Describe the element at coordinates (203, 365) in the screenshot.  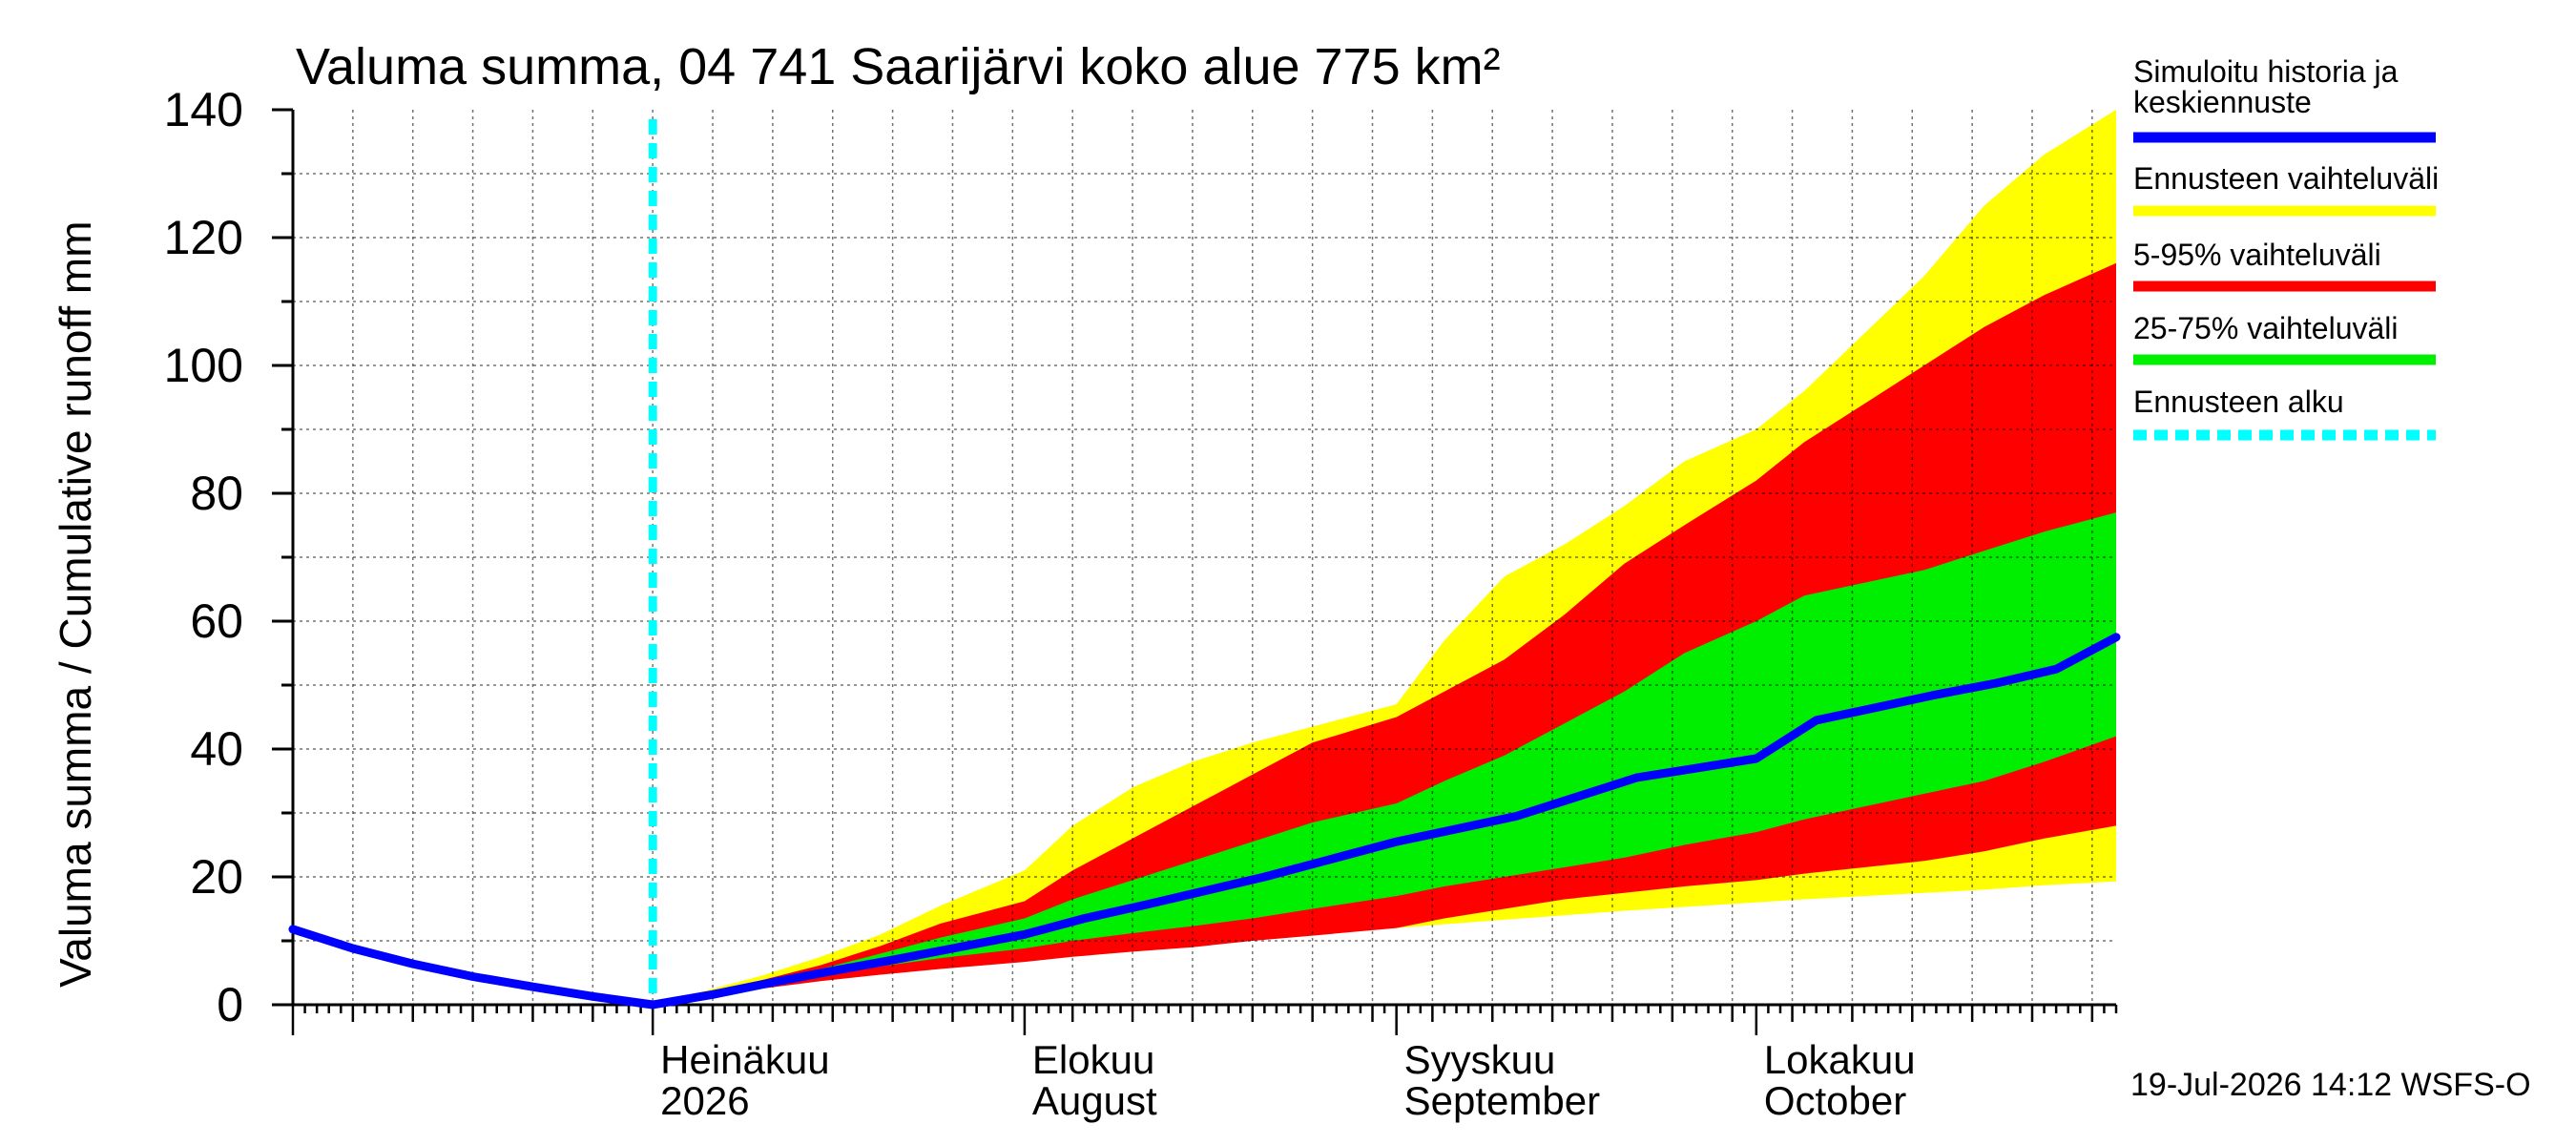
I see `y-tick-label: 100` at that location.